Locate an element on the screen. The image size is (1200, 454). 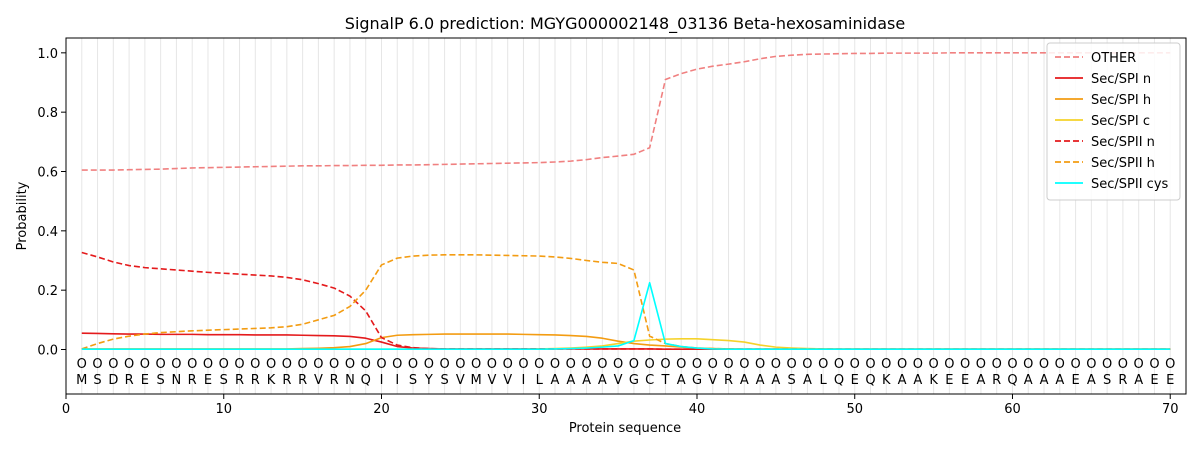
position-marker-60: O is located at coordinates (1012, 364).